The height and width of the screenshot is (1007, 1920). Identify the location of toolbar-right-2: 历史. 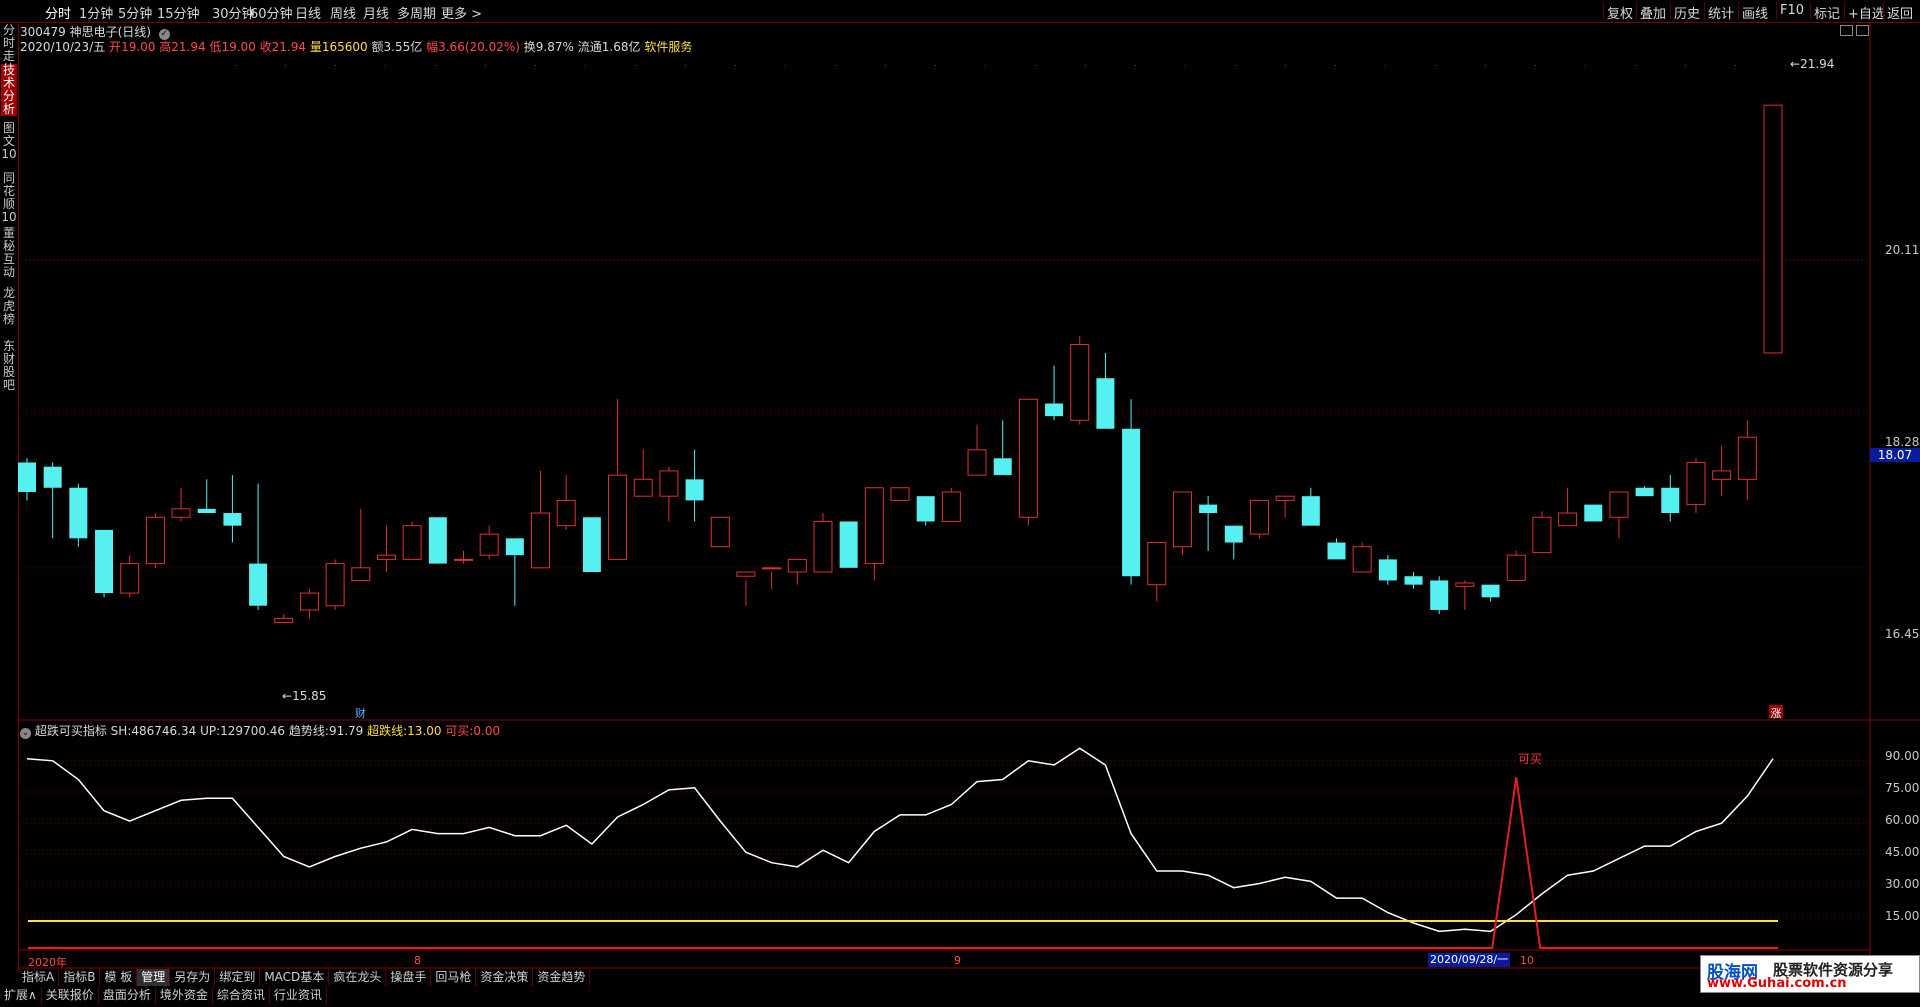
(1687, 14).